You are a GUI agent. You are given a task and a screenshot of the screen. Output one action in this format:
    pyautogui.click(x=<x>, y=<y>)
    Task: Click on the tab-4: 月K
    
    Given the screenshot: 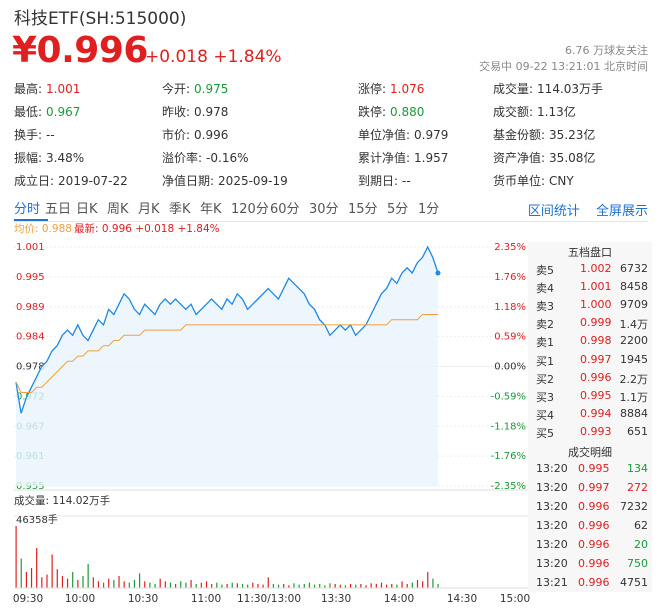 What is the action you would take?
    pyautogui.click(x=149, y=209)
    